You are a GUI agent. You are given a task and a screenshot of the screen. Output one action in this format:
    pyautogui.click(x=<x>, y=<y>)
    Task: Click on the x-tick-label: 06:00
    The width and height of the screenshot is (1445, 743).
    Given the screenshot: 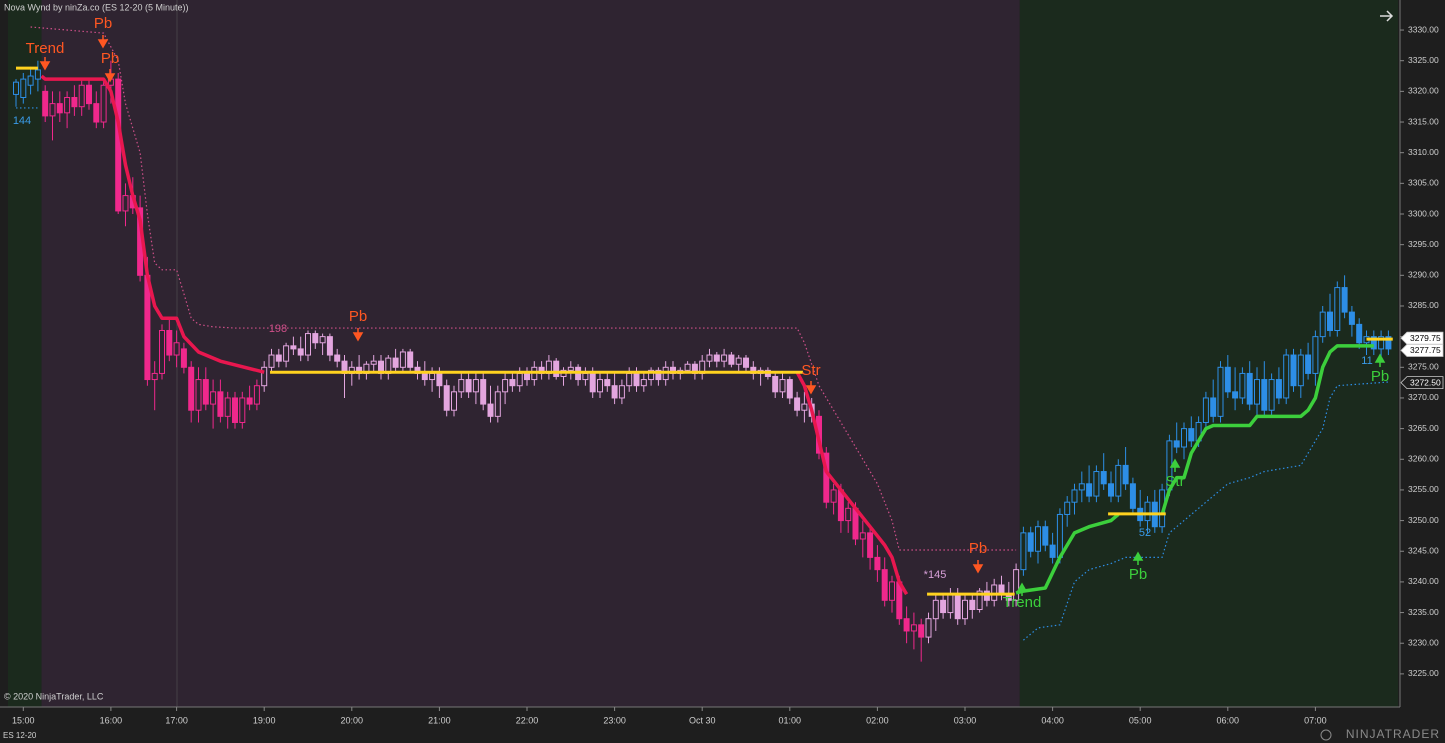 What is the action you would take?
    pyautogui.click(x=1228, y=720)
    